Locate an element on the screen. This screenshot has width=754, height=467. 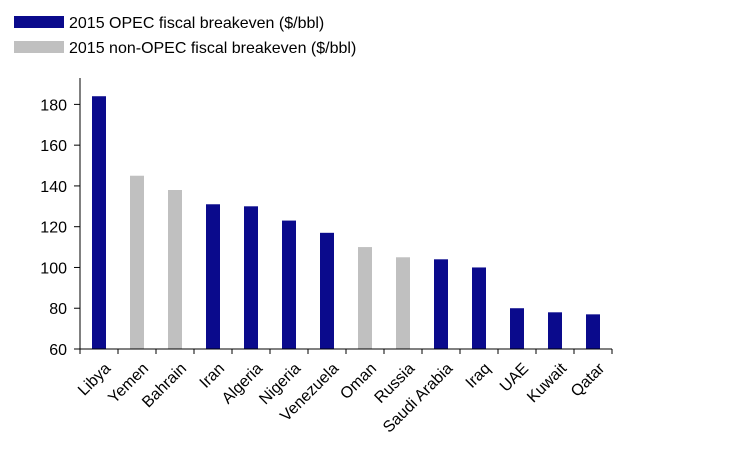
y-tick-label: 80 is located at coordinates (58, 309).